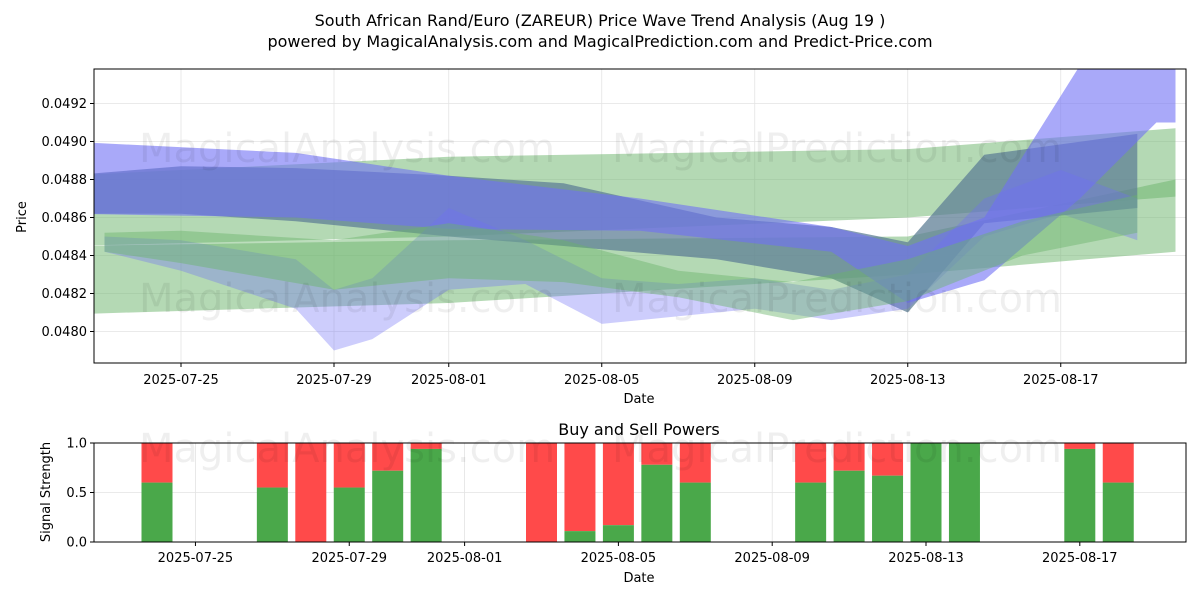 This screenshot has height=600, width=1200. Describe the element at coordinates (22, 217) in the screenshot. I see `main-y-axis-label: Price` at that location.